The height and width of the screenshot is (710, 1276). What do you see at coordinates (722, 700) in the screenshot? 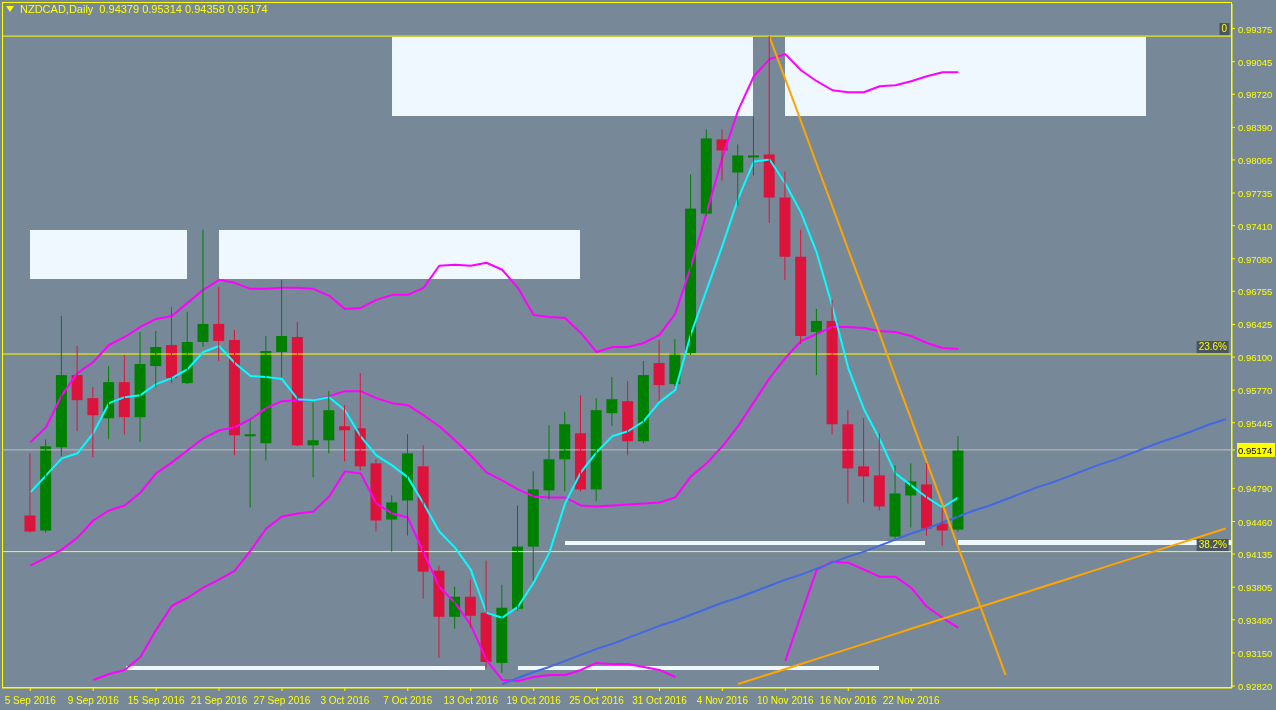
I see `x-tick-label: 4 Nov 2016` at bounding box center [722, 700].